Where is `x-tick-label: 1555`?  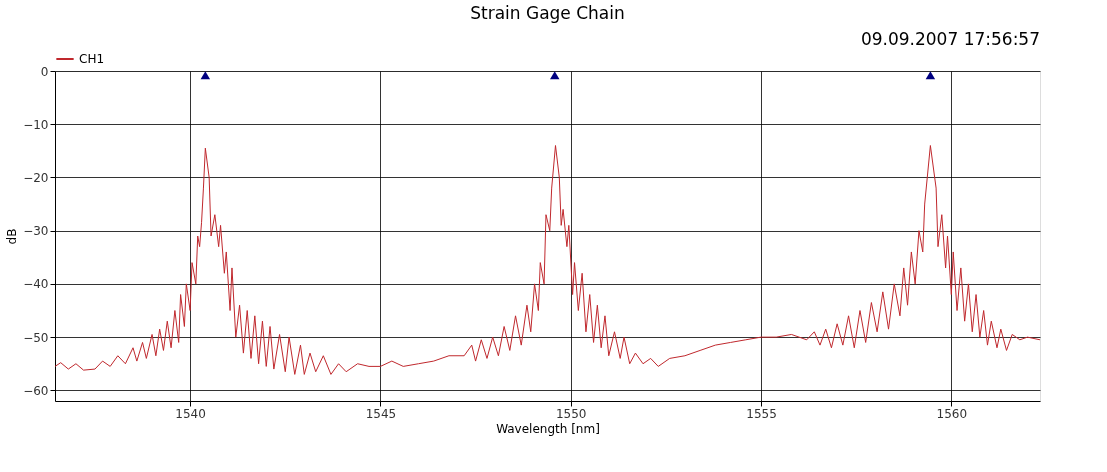 x-tick-label: 1555 is located at coordinates (761, 413).